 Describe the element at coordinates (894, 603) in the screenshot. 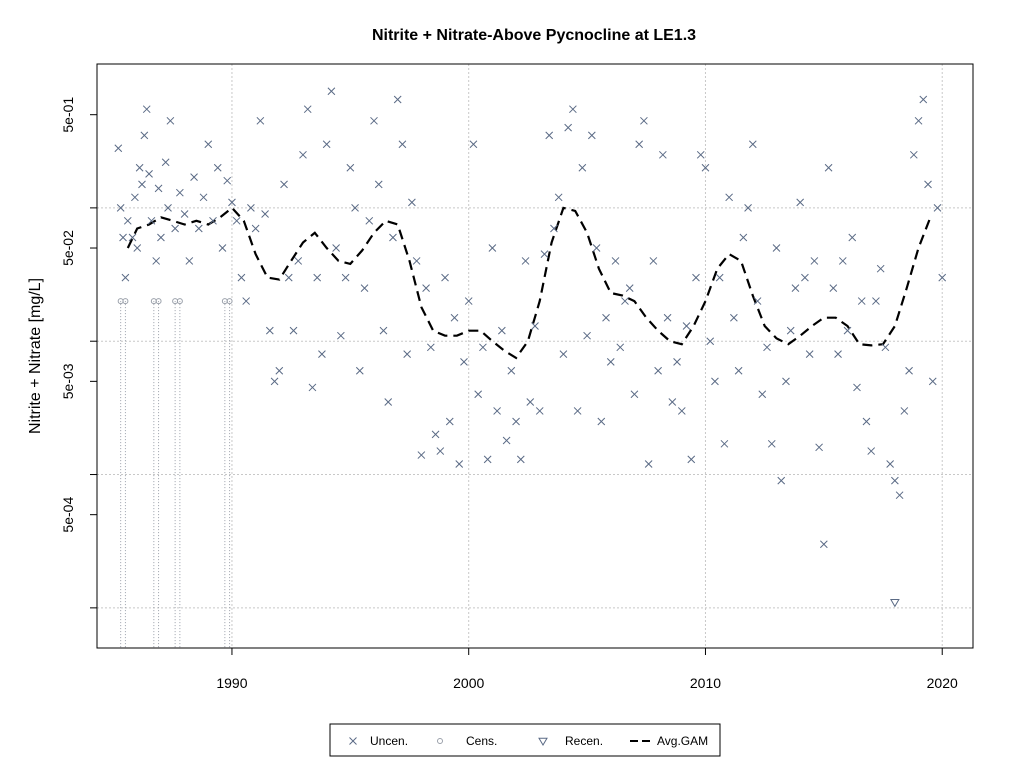

I see `recen-point` at that location.